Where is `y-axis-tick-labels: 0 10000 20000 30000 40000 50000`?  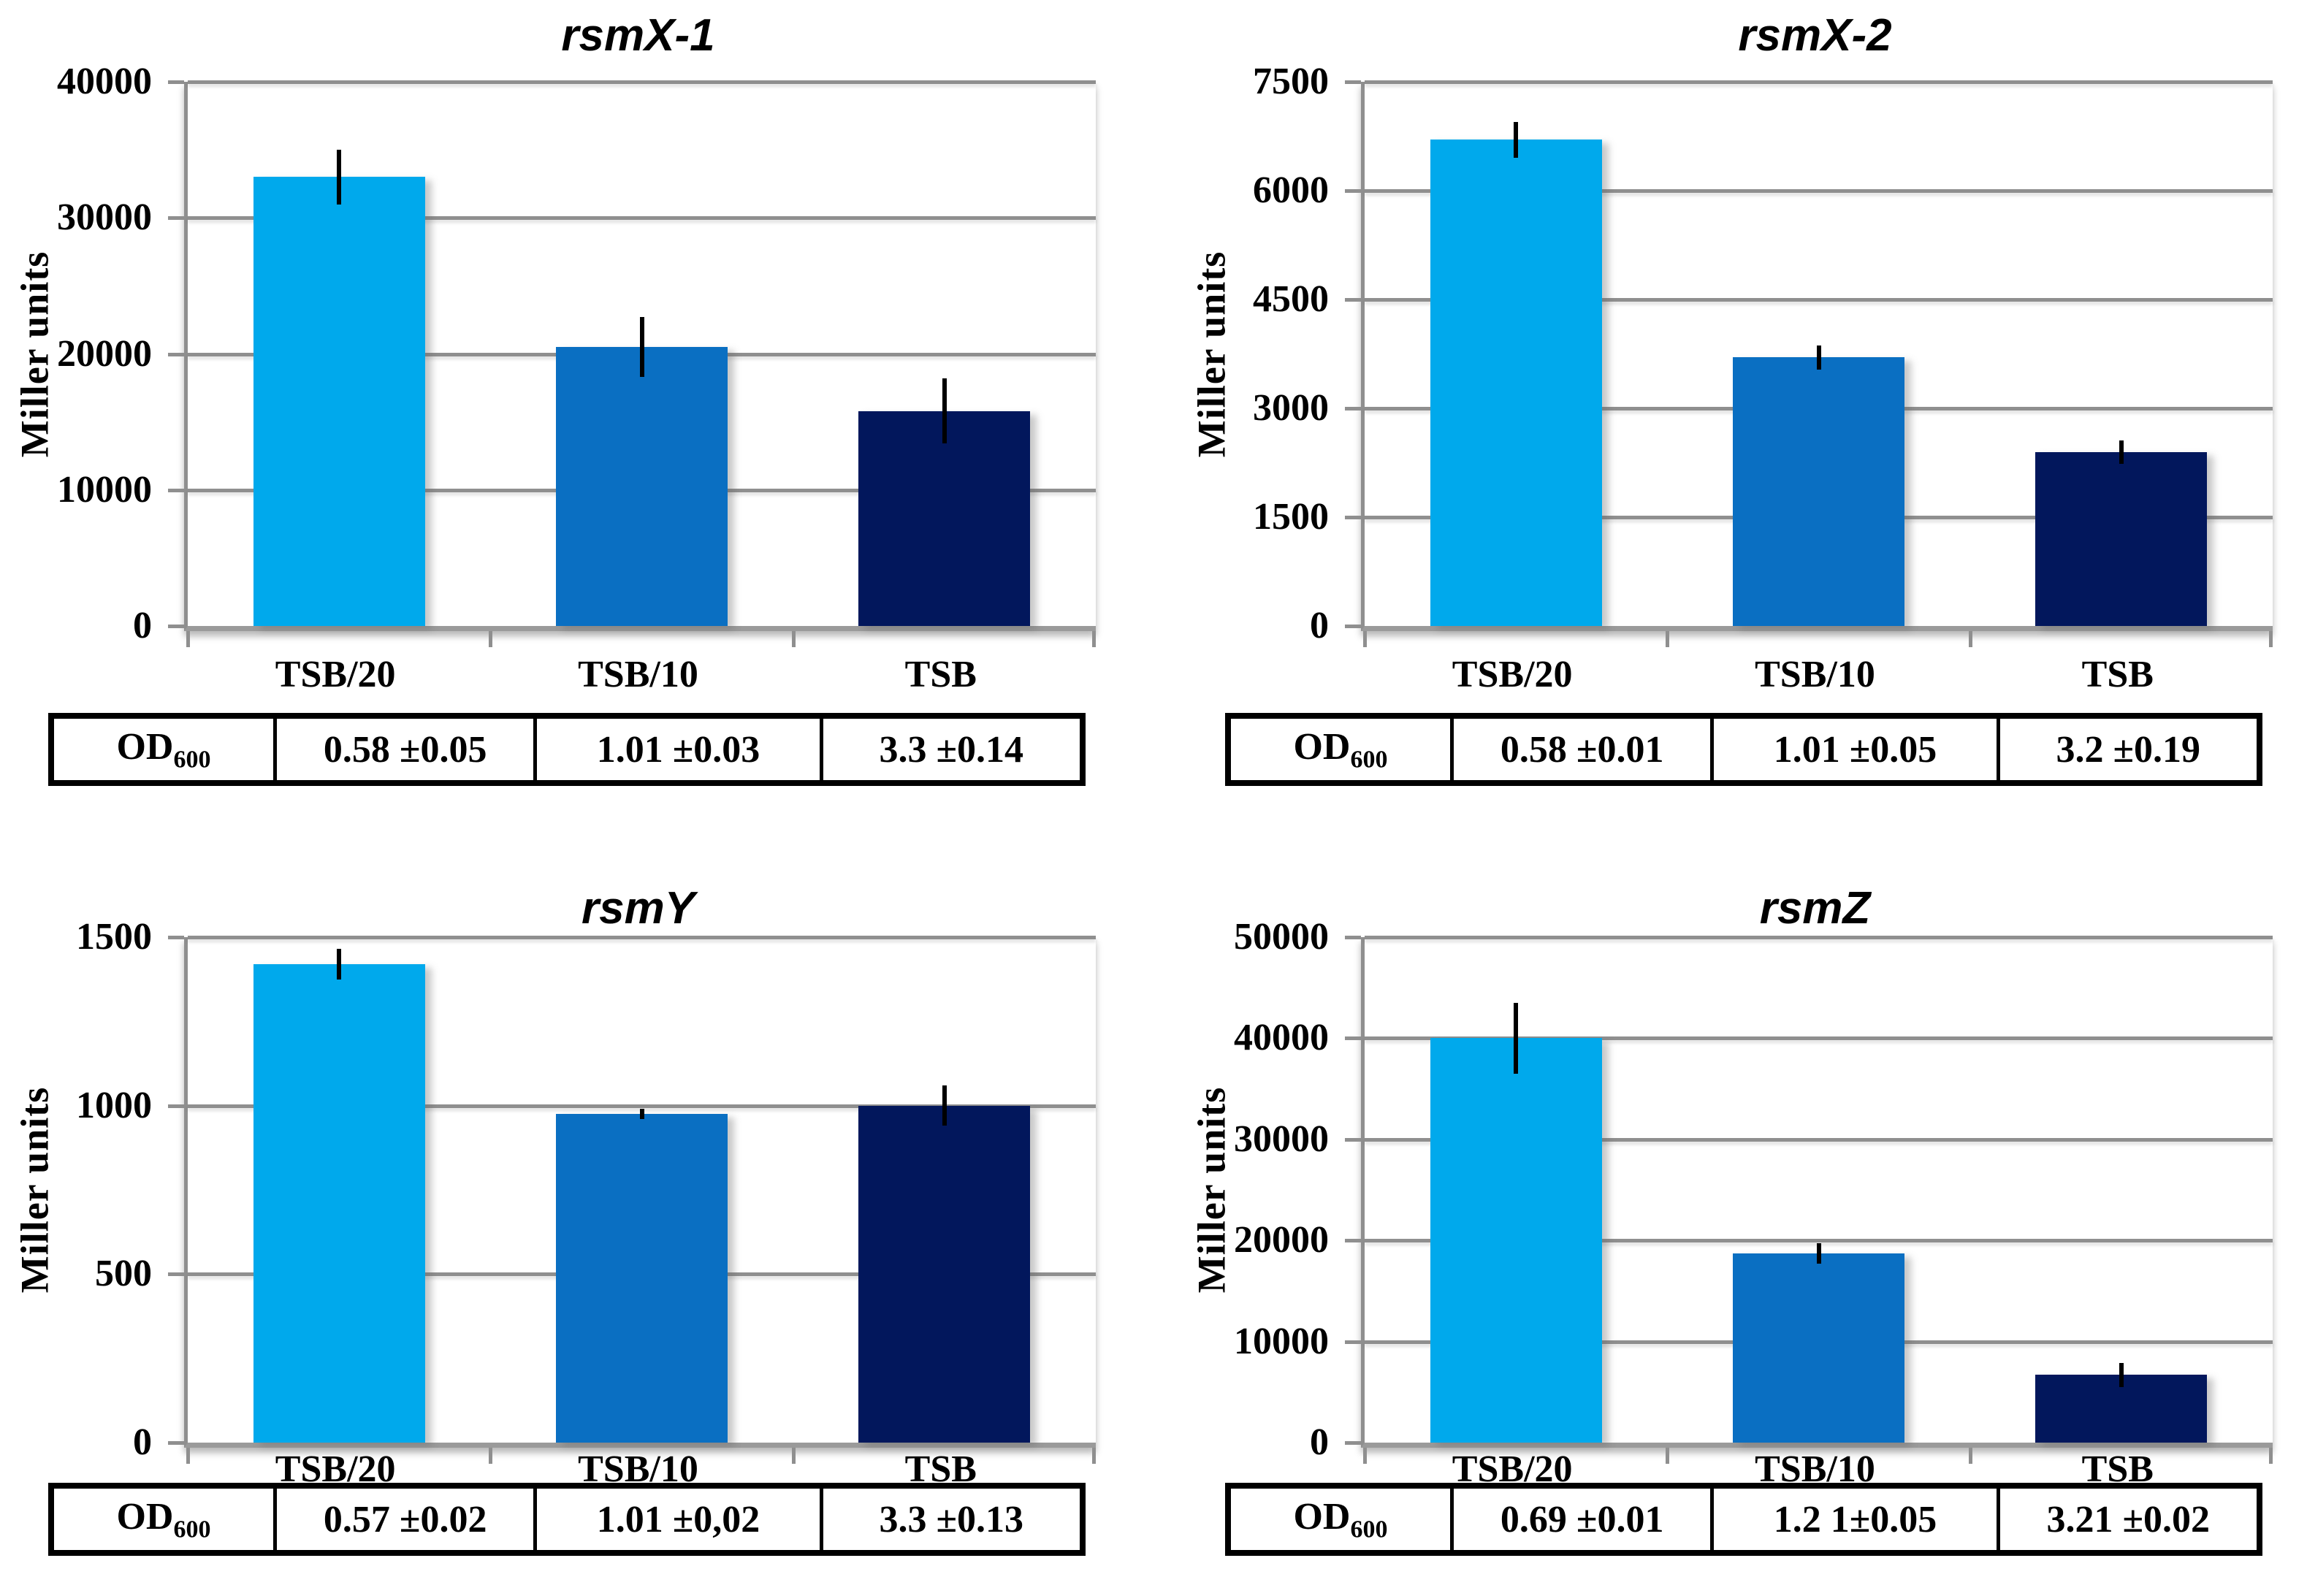
y-axis-tick-labels: 0 10000 20000 30000 40000 50000 is located at coordinates (1253, 1197).